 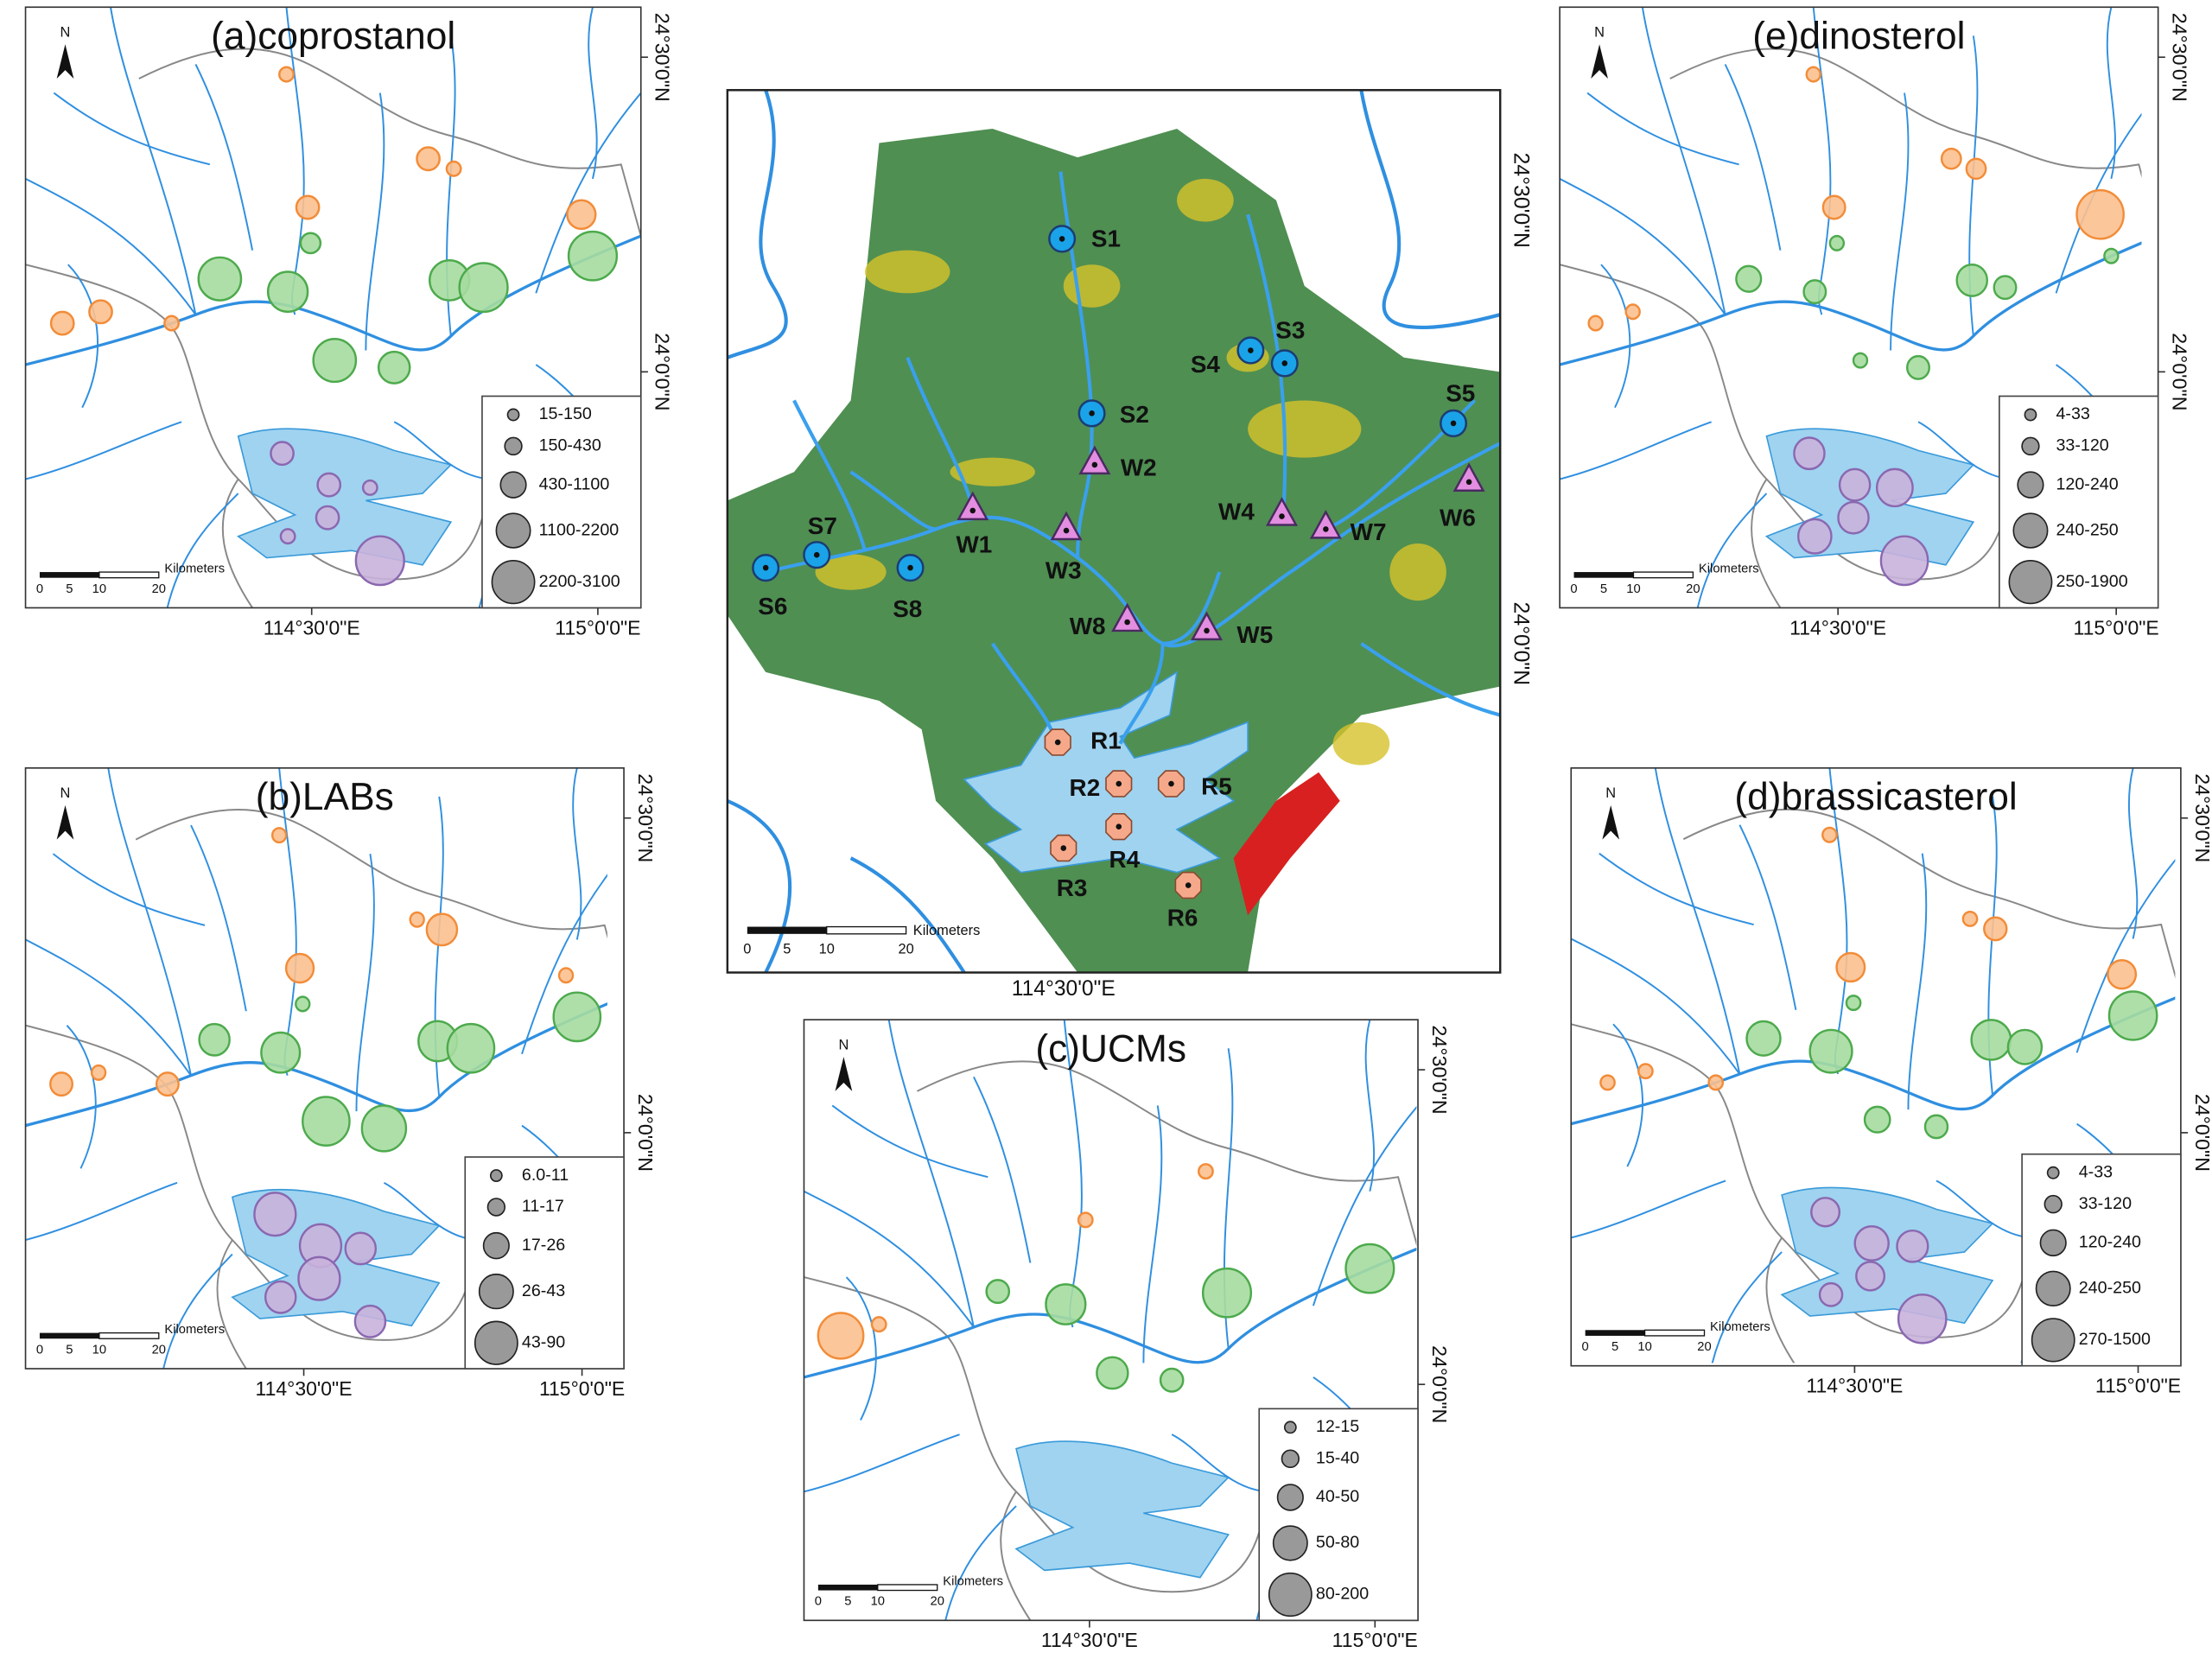 What do you see at coordinates (325, 797) in the screenshot?
I see `panel-title: (b)LABs` at bounding box center [325, 797].